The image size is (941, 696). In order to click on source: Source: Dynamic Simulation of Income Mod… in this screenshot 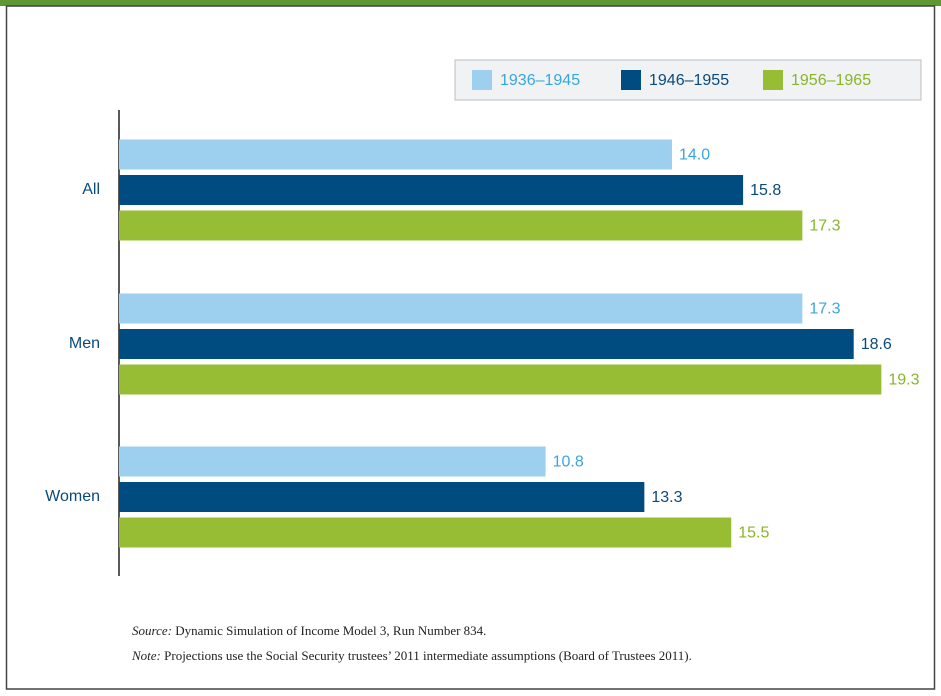, I will do `click(309, 630)`.